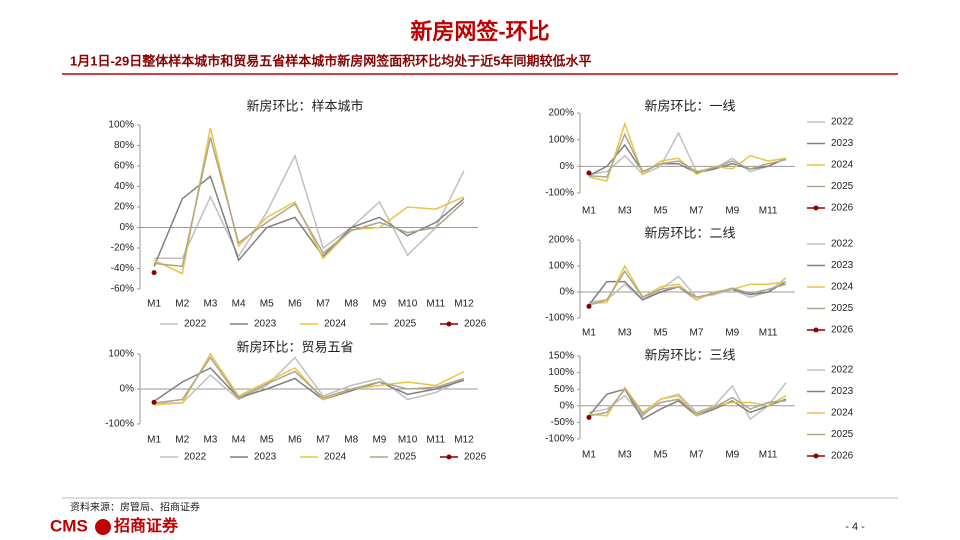 The image size is (960, 540). What do you see at coordinates (689, 232) in the screenshot?
I see `chart-title: 新房环比：二线` at bounding box center [689, 232].